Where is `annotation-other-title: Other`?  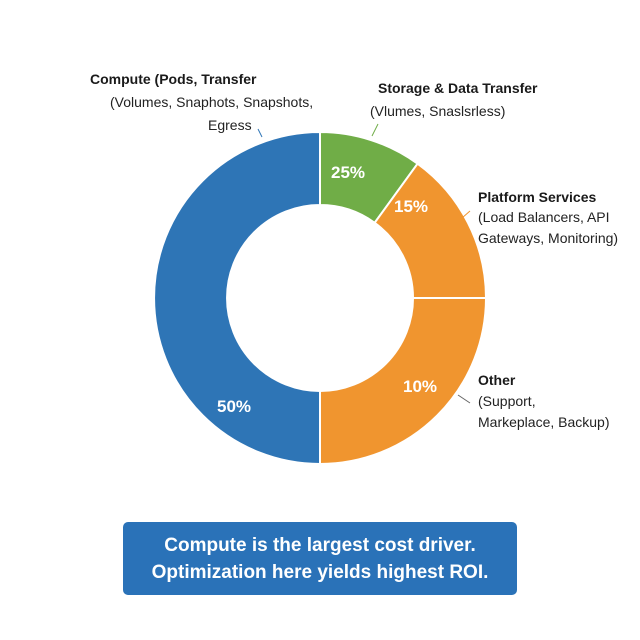
annotation-other-title: Other is located at coordinates (497, 380).